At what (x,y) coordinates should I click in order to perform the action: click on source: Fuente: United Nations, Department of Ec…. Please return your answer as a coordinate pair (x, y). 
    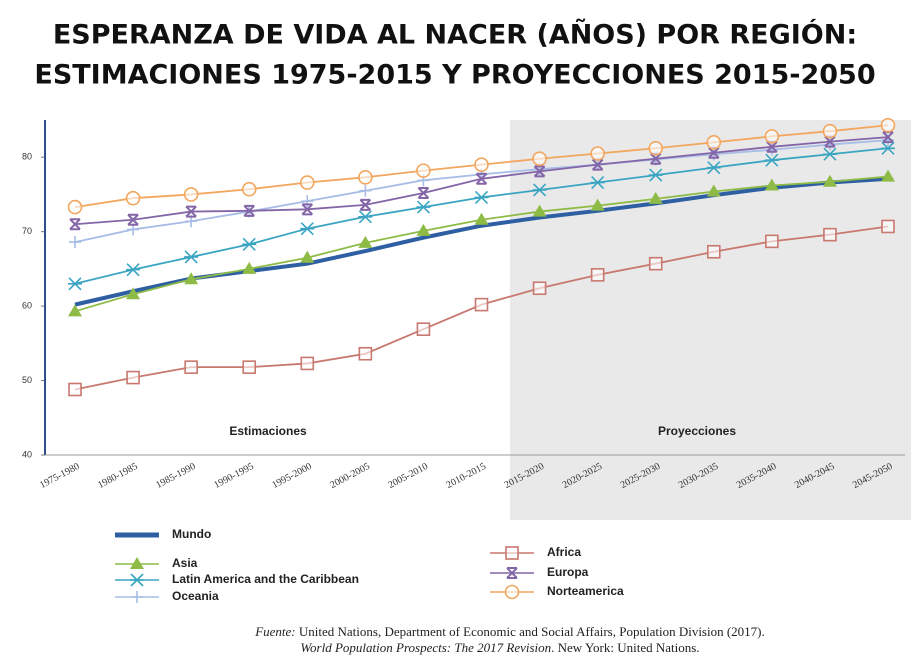
    Looking at the image, I should click on (509, 631).